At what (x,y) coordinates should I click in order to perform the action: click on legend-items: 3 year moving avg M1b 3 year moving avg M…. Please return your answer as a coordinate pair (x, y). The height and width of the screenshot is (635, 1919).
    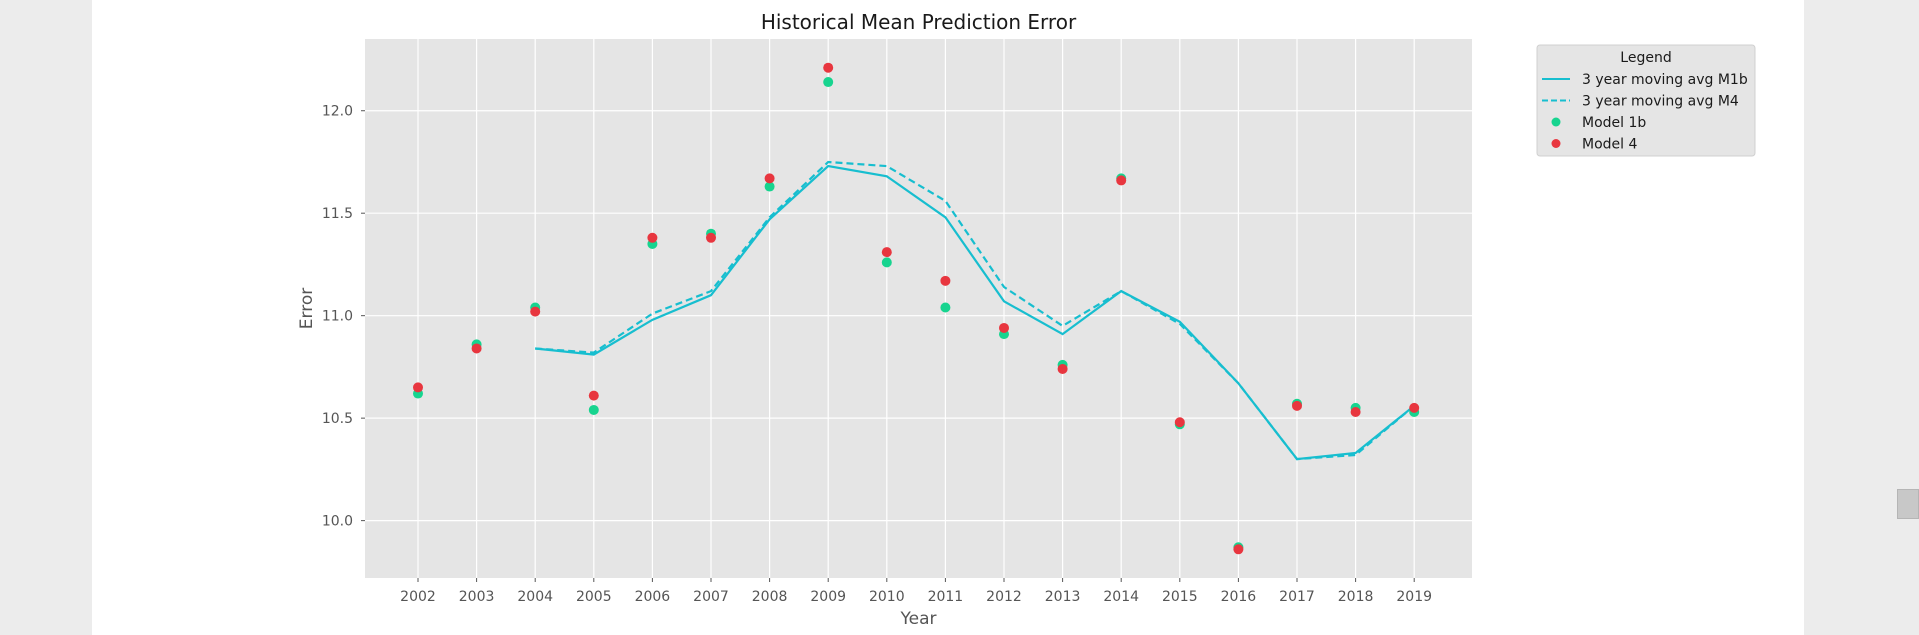
    Looking at the image, I should click on (1645, 112).